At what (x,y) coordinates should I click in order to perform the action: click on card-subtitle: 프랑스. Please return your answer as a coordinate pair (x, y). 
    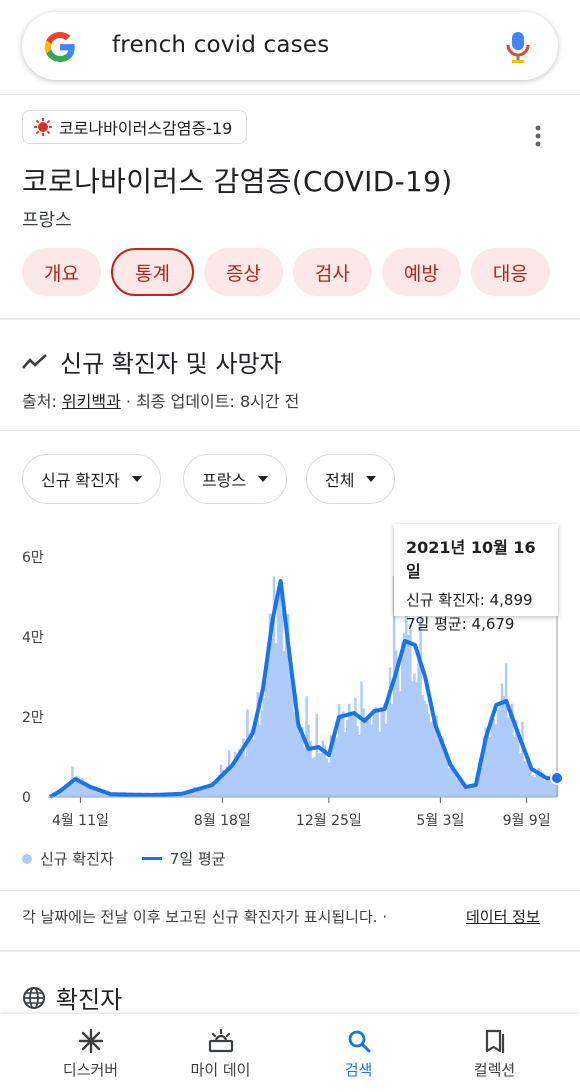
    Looking at the image, I should click on (47, 220).